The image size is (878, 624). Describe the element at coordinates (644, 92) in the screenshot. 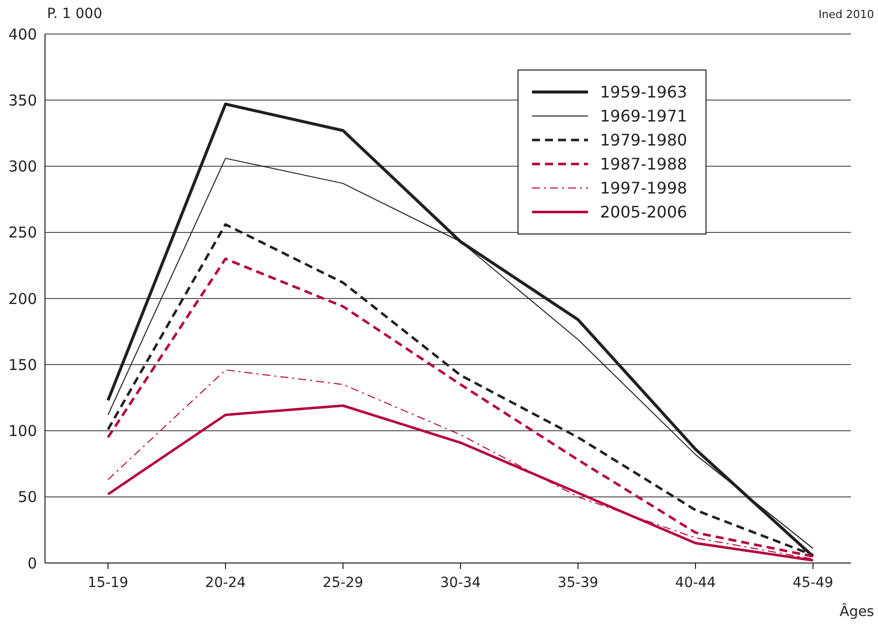

I see `legend-label: 1959-1963` at that location.